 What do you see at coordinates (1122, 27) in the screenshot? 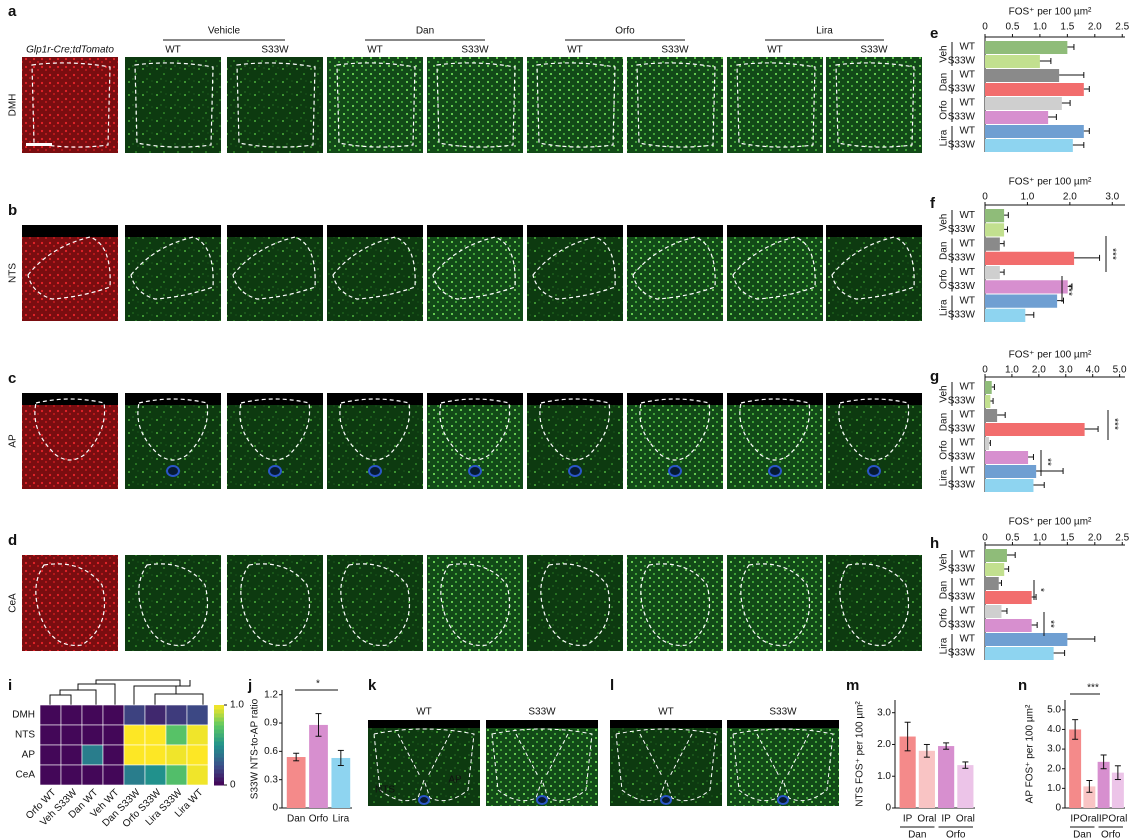
I see `x-tick-label: 2.5` at bounding box center [1122, 27].